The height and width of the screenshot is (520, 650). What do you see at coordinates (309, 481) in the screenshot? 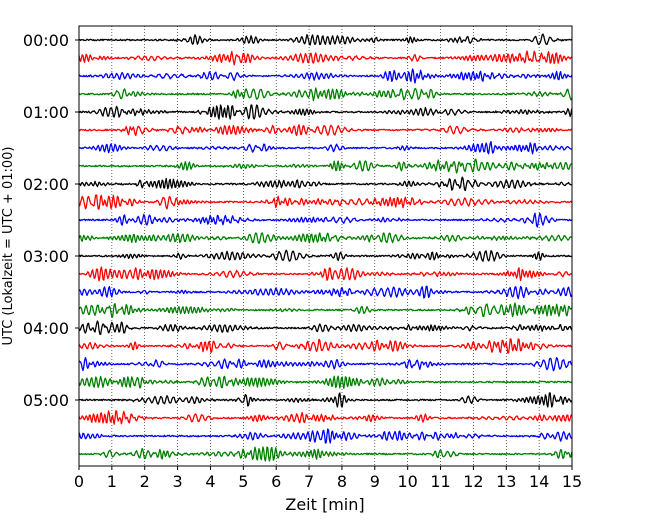
I see `x-tick-label-7: 7` at bounding box center [309, 481].